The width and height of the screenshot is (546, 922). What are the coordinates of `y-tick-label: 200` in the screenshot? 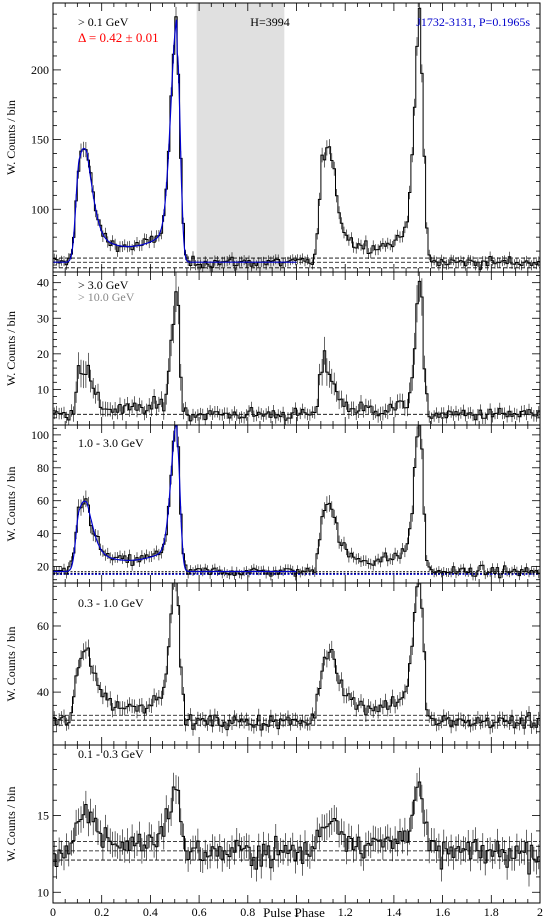 It's located at (40, 70).